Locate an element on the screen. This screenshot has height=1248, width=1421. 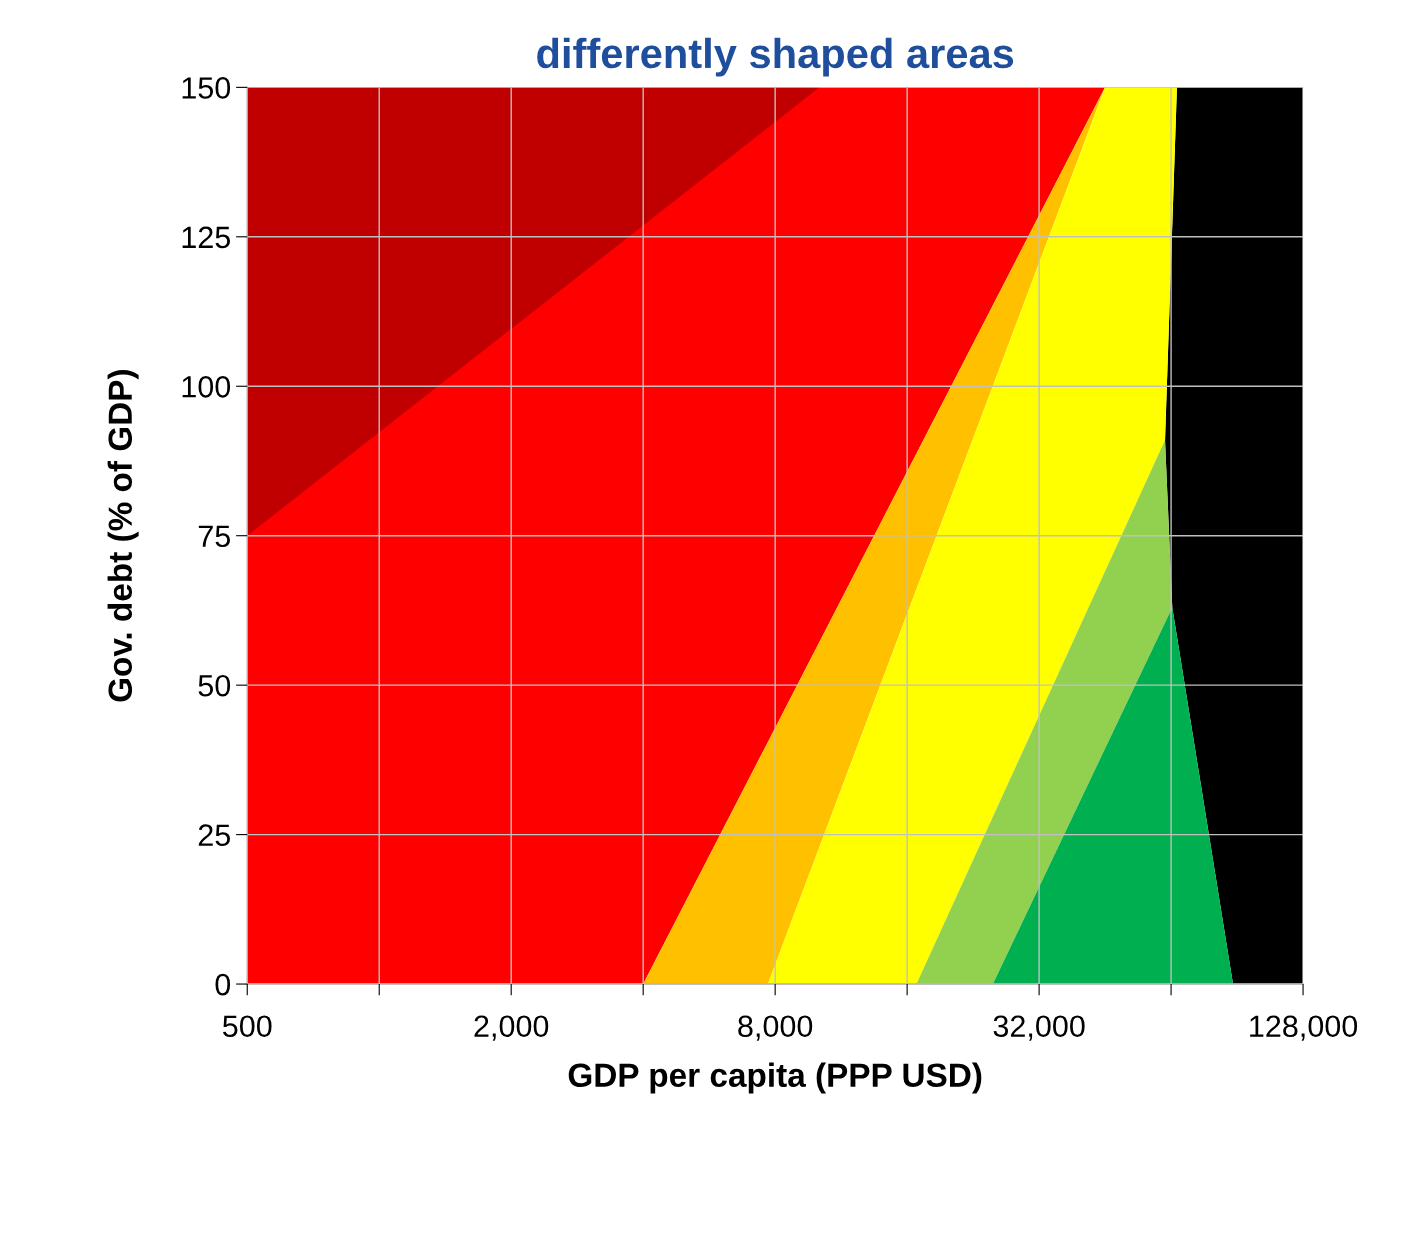
y-tick-label: 150 is located at coordinates (206, 88).